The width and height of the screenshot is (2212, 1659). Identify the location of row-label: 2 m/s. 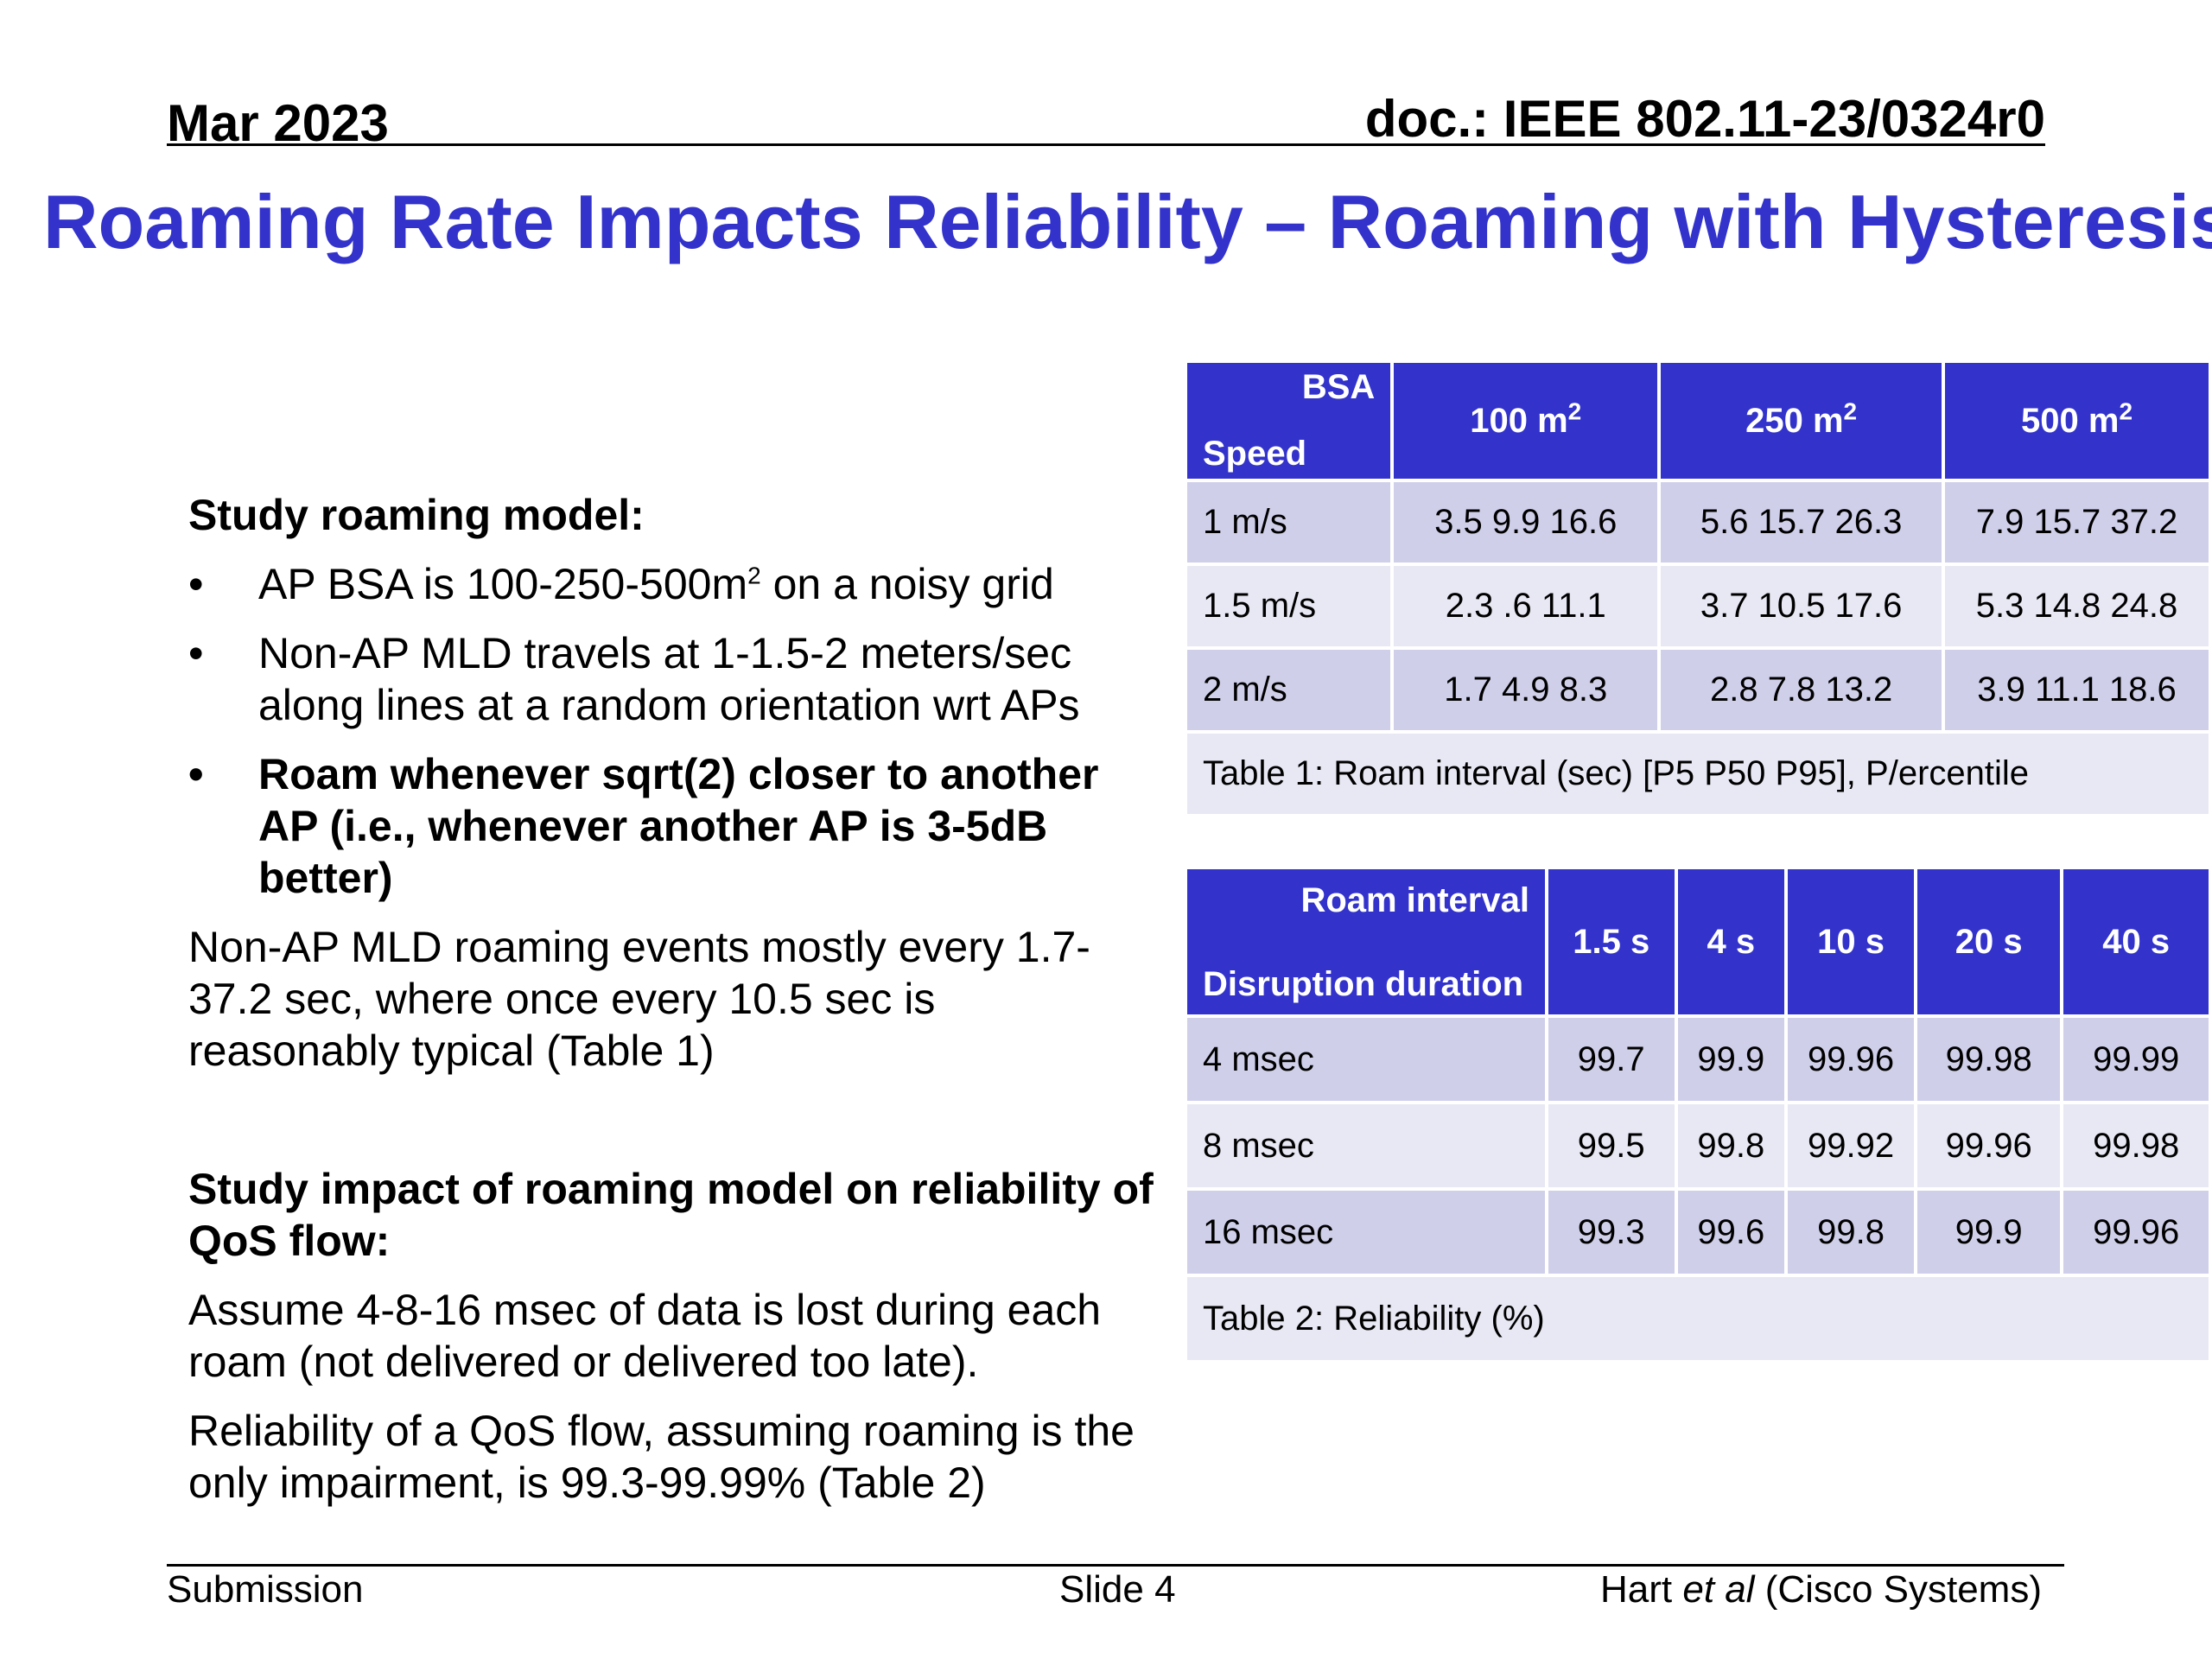
(1289, 690).